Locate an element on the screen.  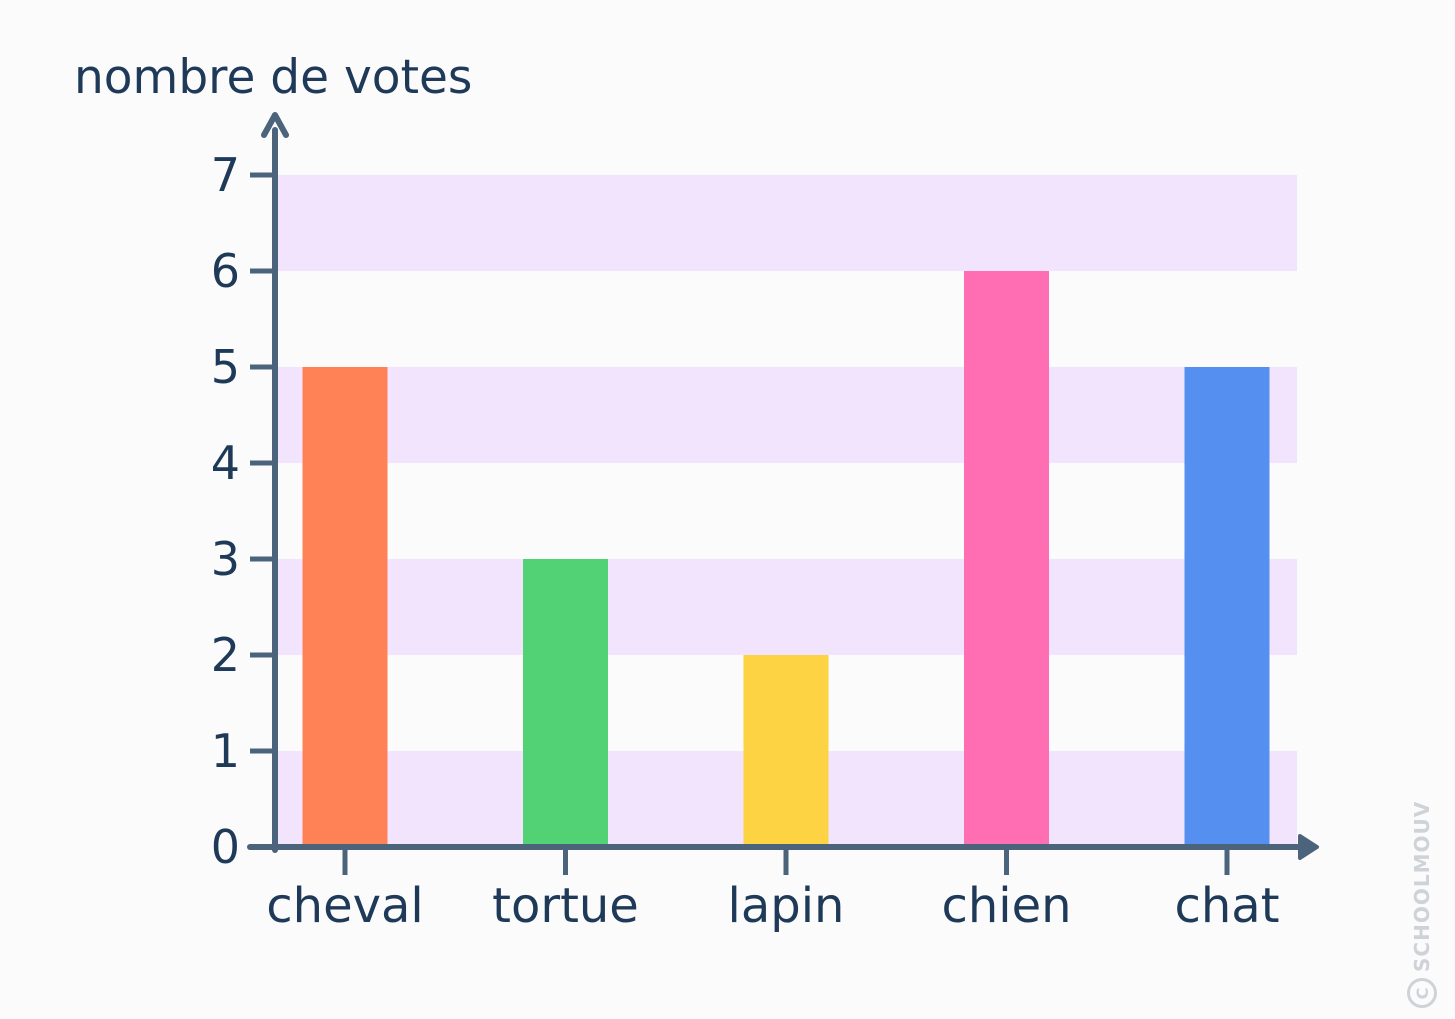
y-tick-label: 5 is located at coordinates (225, 367).